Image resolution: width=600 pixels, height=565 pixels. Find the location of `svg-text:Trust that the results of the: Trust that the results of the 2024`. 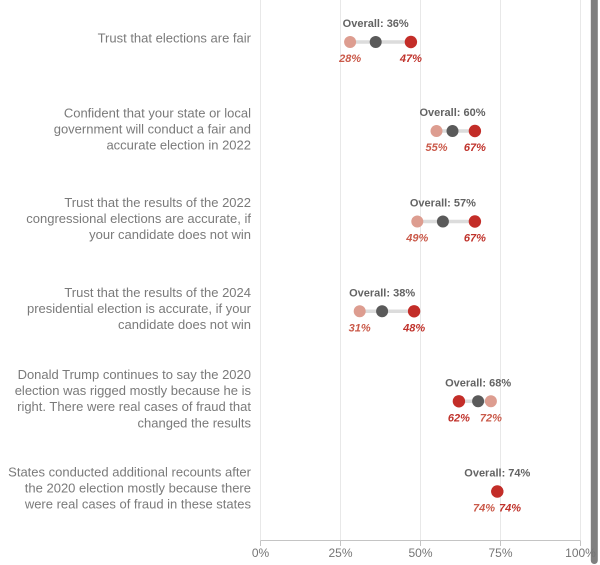

svg-text:Trust that the results of the: Trust that the results of the 2024 is located at coordinates (157, 292).